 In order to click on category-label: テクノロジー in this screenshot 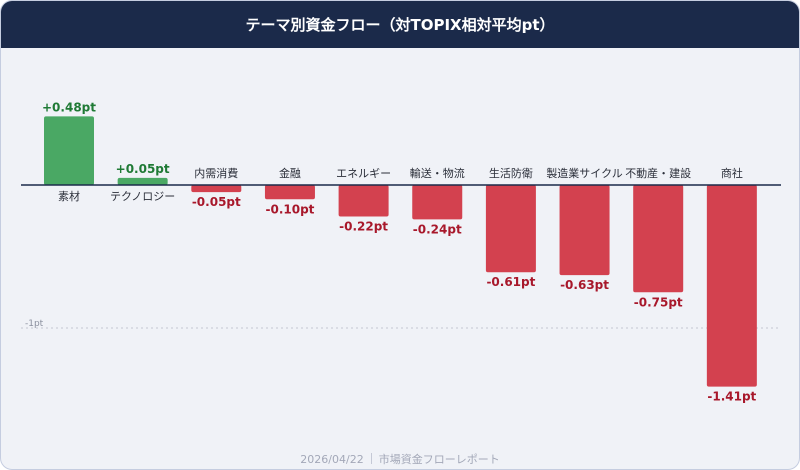, I will do `click(142, 196)`.